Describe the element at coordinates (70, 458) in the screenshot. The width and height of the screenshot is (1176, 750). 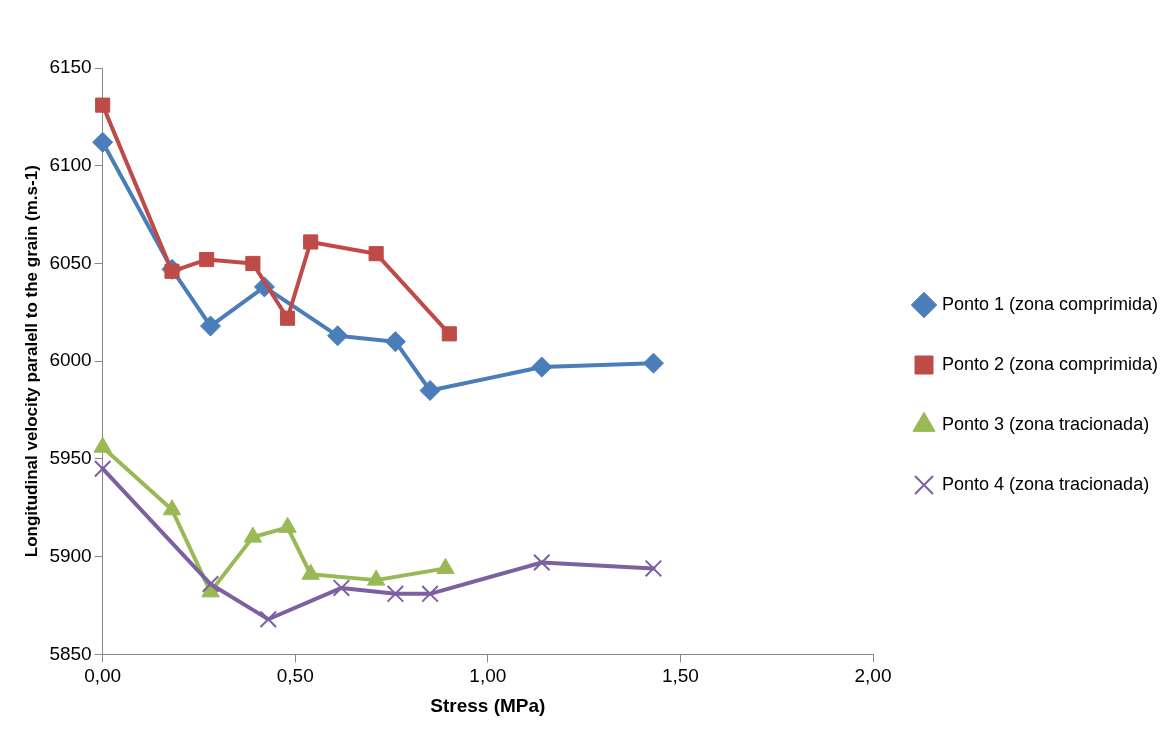
I see `y-tick-label: 5950` at that location.